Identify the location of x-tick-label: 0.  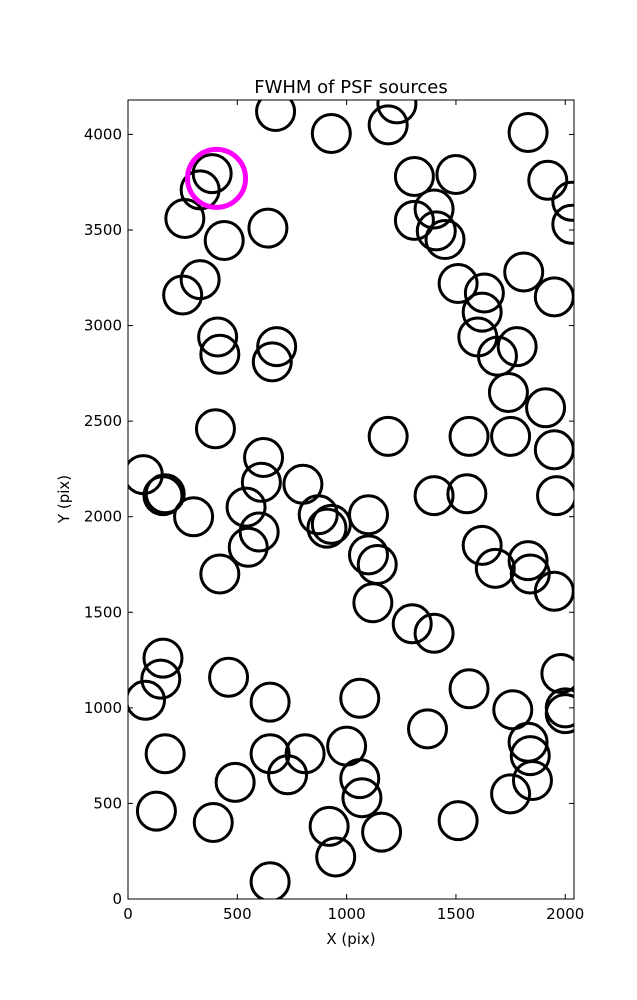
(128, 914).